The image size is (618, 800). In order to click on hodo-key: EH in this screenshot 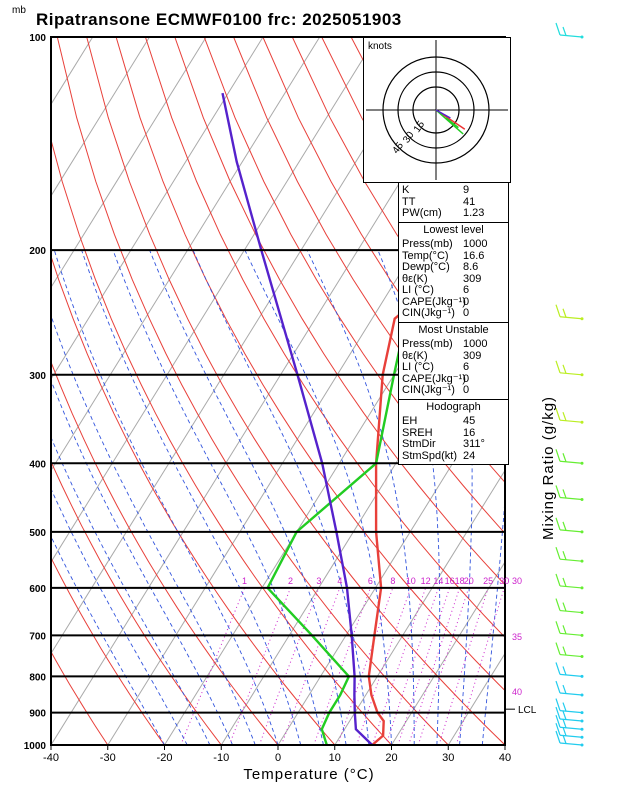, I will do `click(410, 421)`.